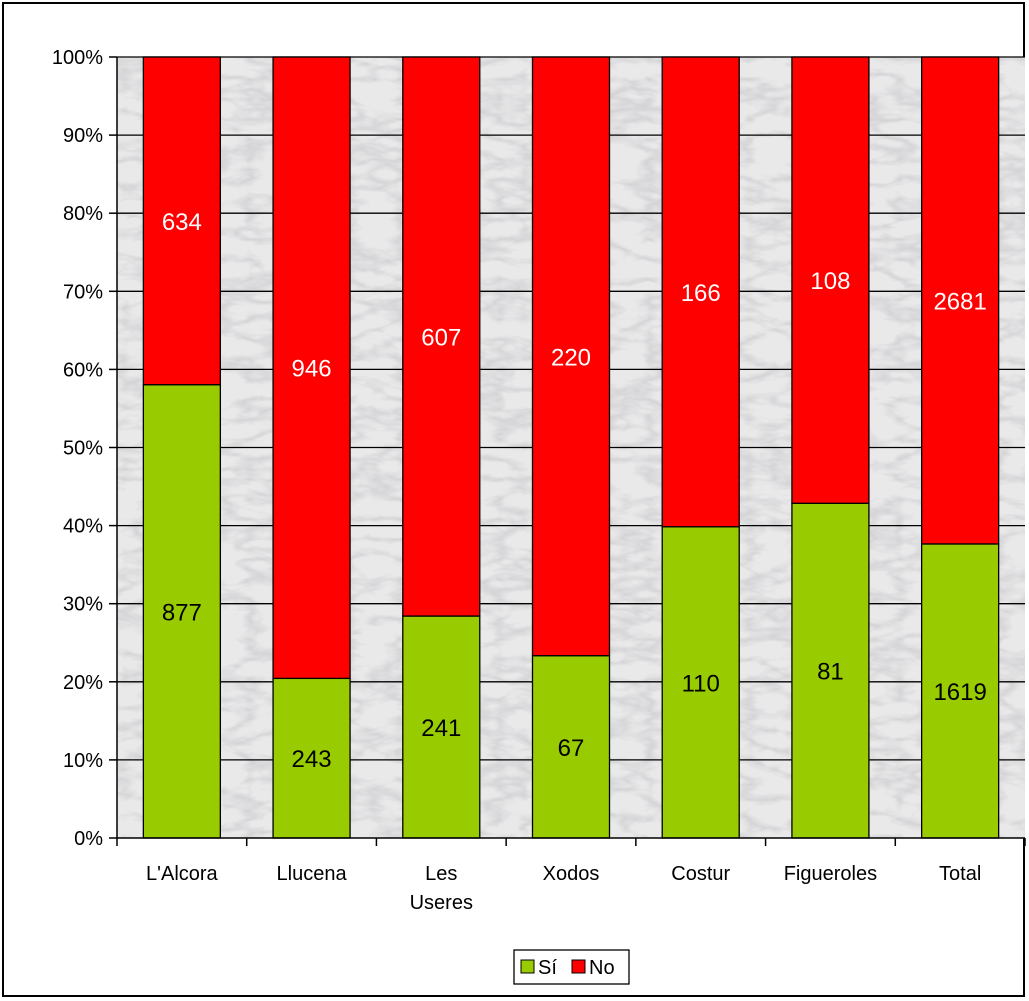 The height and width of the screenshot is (1001, 1029). What do you see at coordinates (441, 874) in the screenshot?
I see `x-tick-label: Les` at bounding box center [441, 874].